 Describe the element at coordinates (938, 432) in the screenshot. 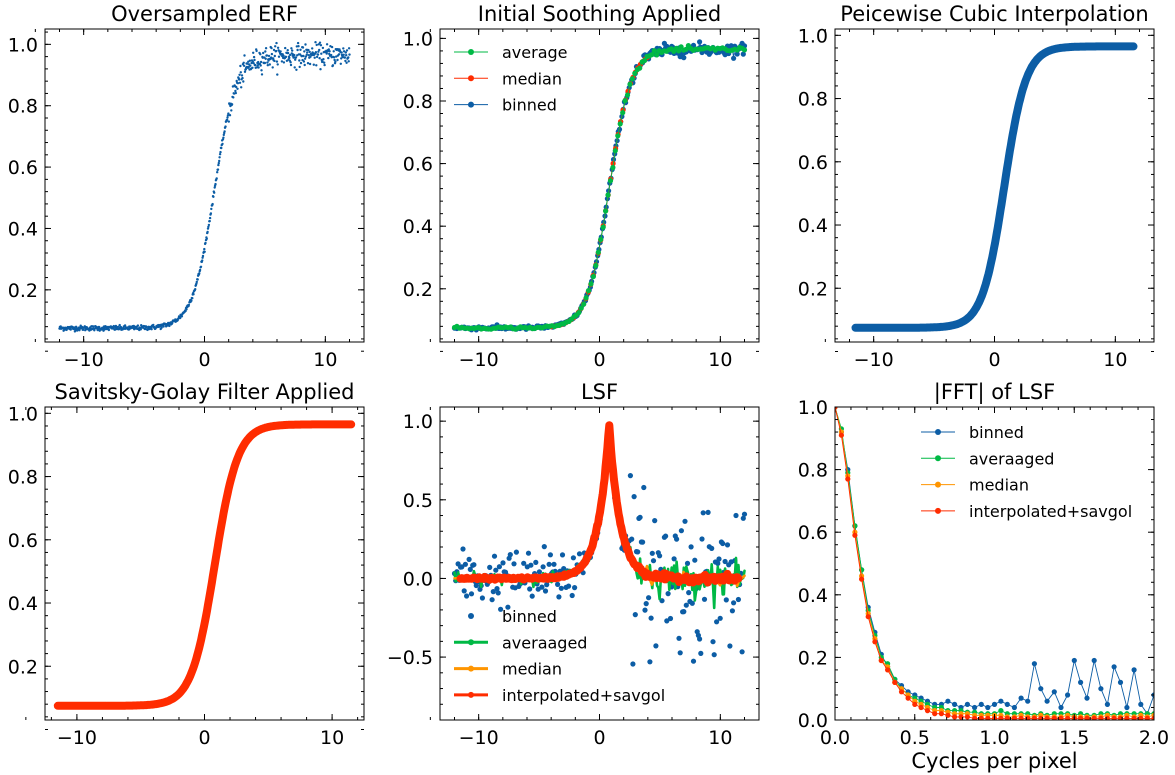

I see `legend-marker` at that location.